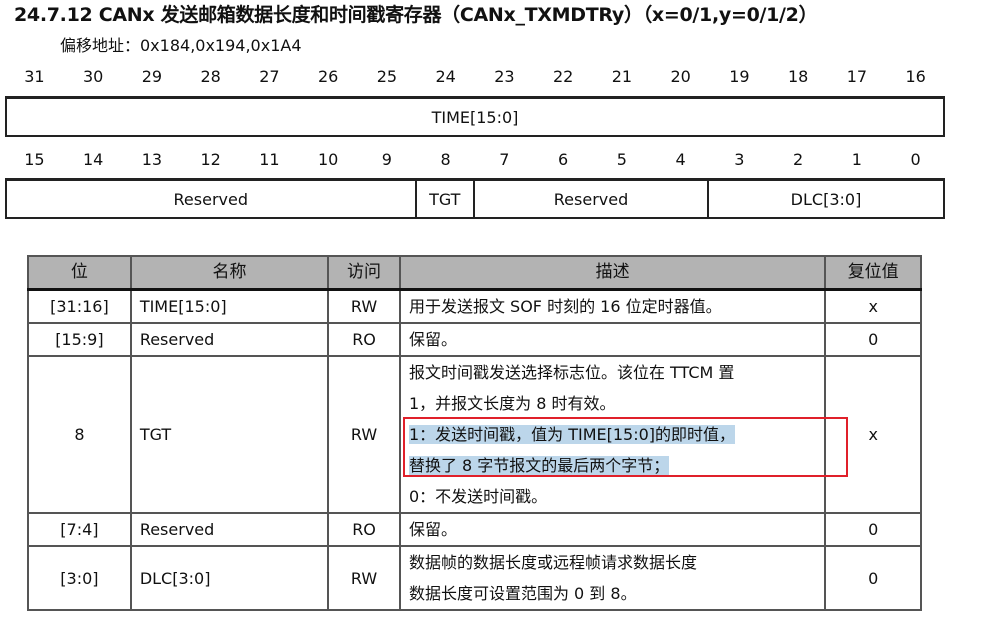 This screenshot has width=982, height=619. What do you see at coordinates (79, 339) in the screenshot?
I see `bits-cell: [15:9]` at bounding box center [79, 339].